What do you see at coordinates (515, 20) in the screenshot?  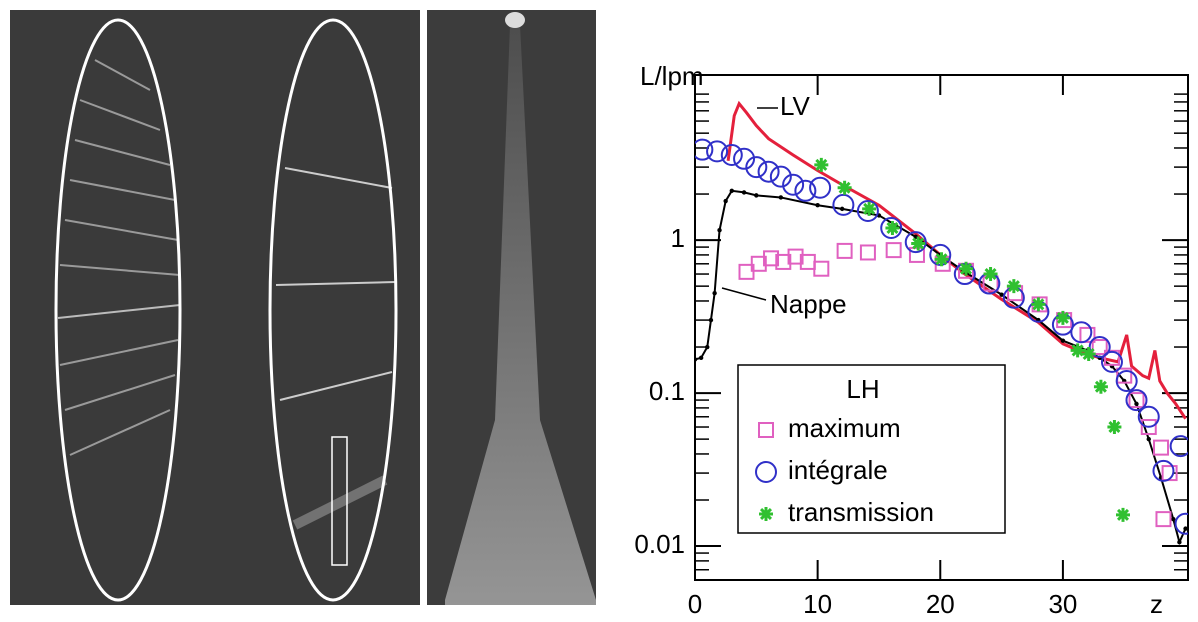 I see `nozzle` at bounding box center [515, 20].